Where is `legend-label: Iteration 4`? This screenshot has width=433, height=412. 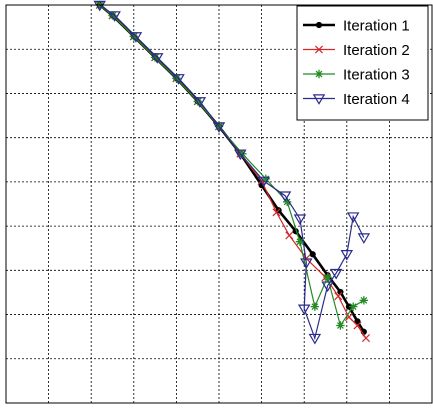 legend-label: Iteration 4 is located at coordinates (376, 99).